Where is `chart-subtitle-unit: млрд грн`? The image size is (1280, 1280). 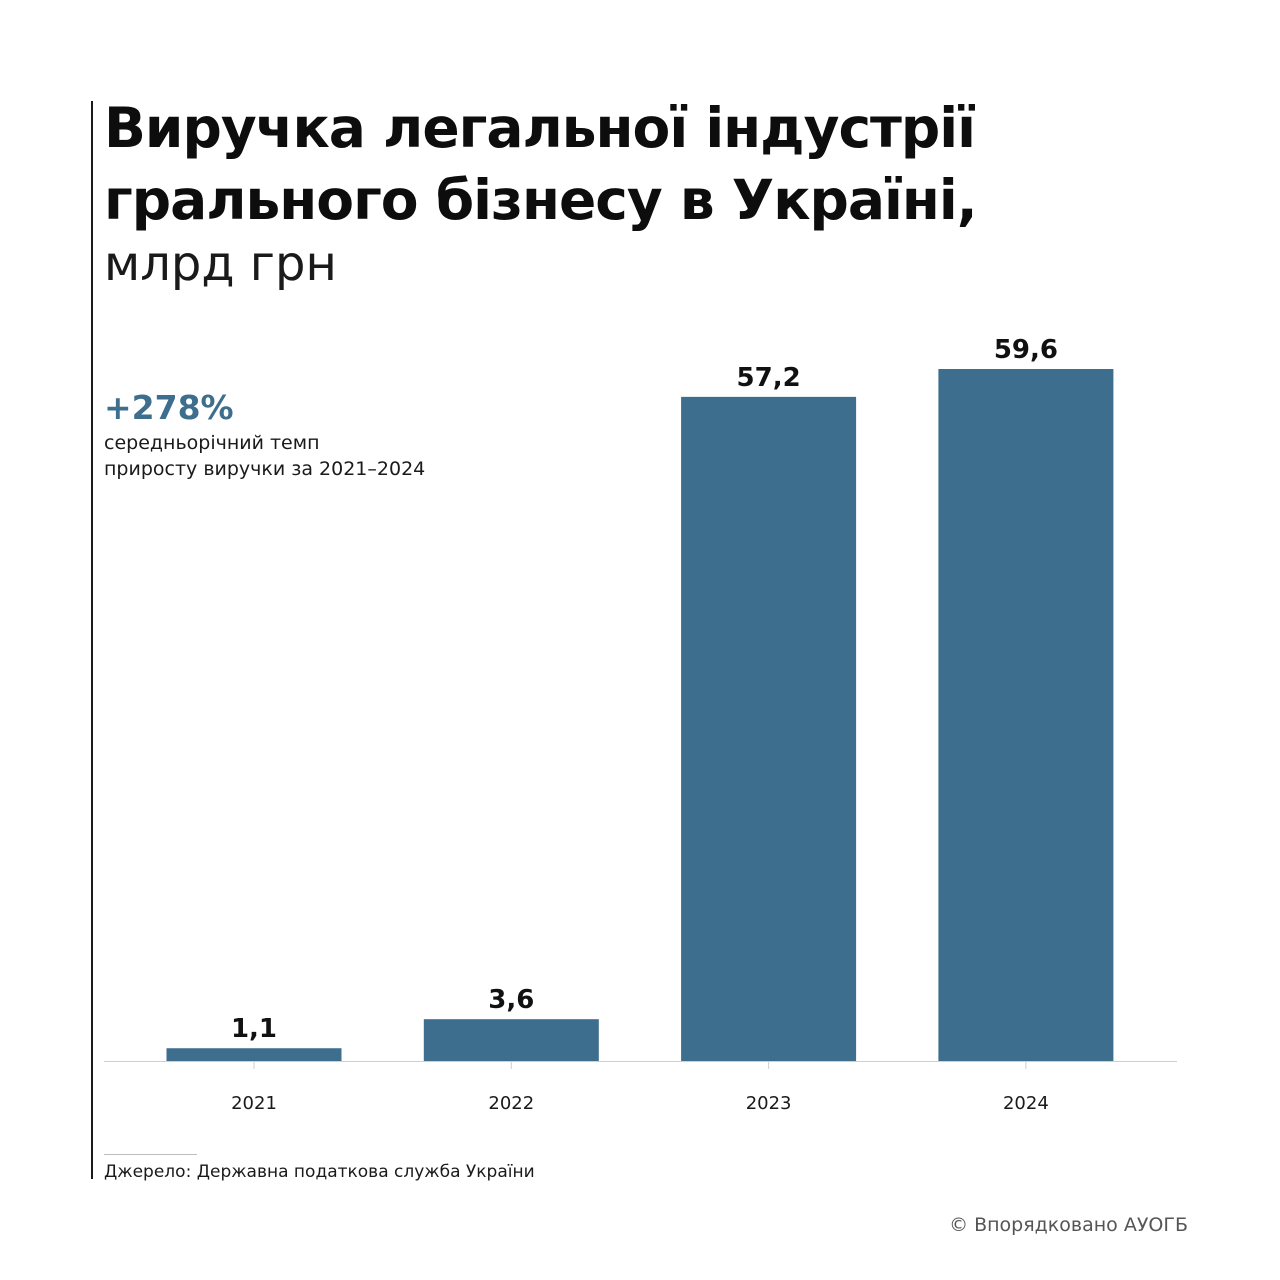 chart-subtitle-unit: млрд грн is located at coordinates (220, 264).